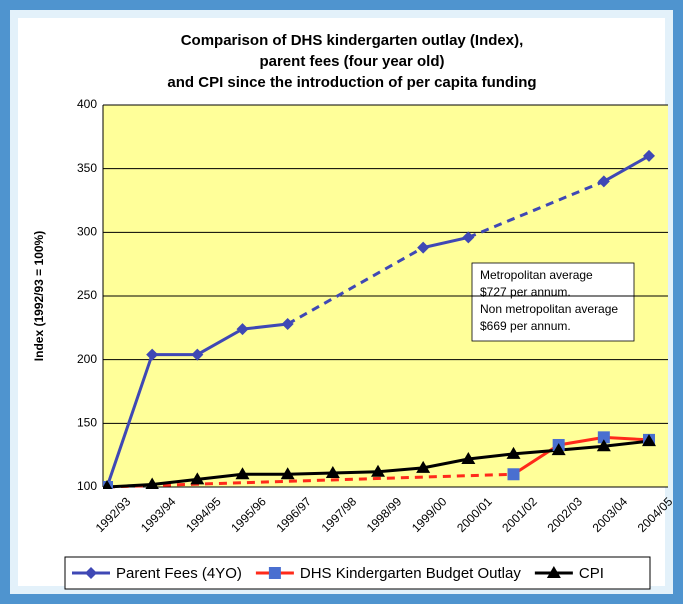 The width and height of the screenshot is (683, 604). Describe the element at coordinates (179, 573) in the screenshot. I see `legend-label: Parent Fees (4YO)` at that location.